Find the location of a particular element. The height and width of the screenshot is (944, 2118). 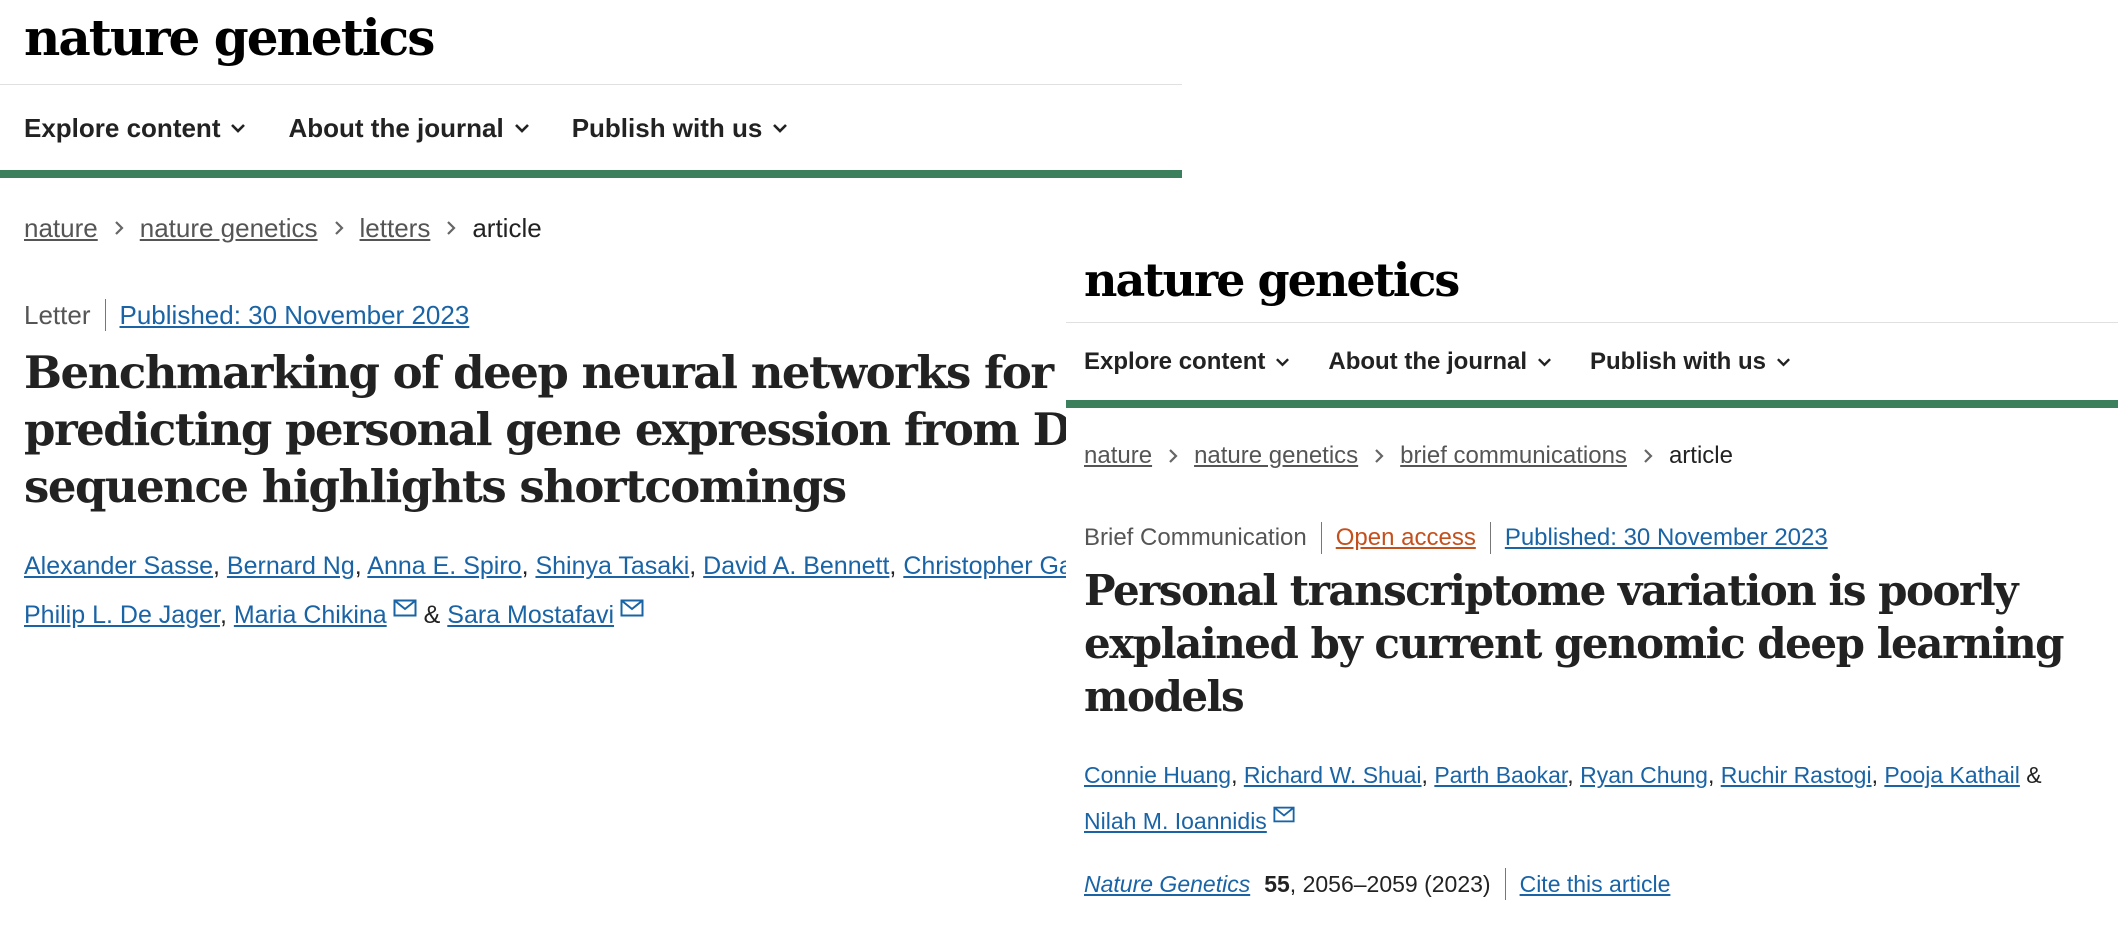

breadcrumb: nature nature genetics letters article is located at coordinates (283, 228).